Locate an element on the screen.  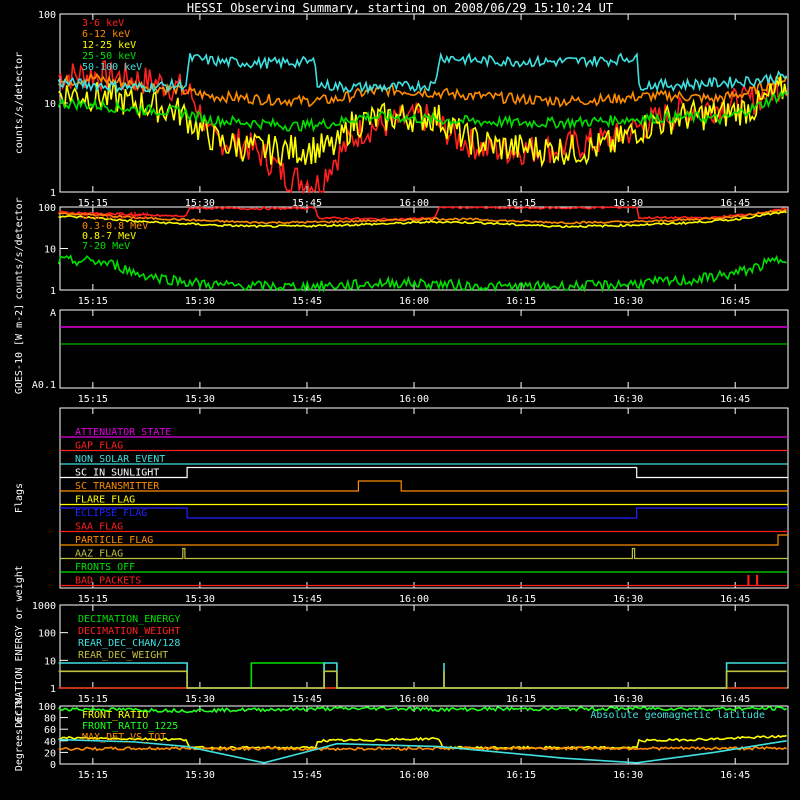
panel3-ytick-label: A is located at coordinates (53, 313).